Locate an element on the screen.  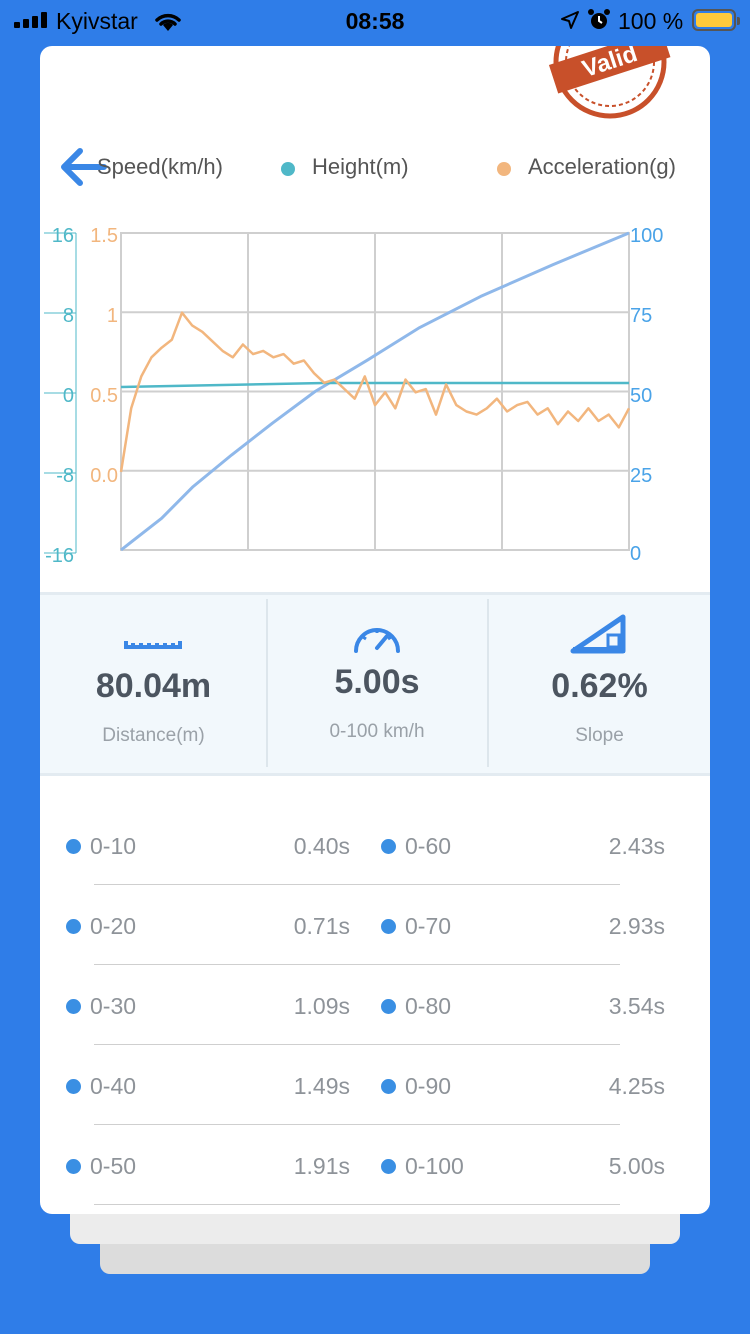
split-value: 3.54s is located at coordinates (636, 1006).